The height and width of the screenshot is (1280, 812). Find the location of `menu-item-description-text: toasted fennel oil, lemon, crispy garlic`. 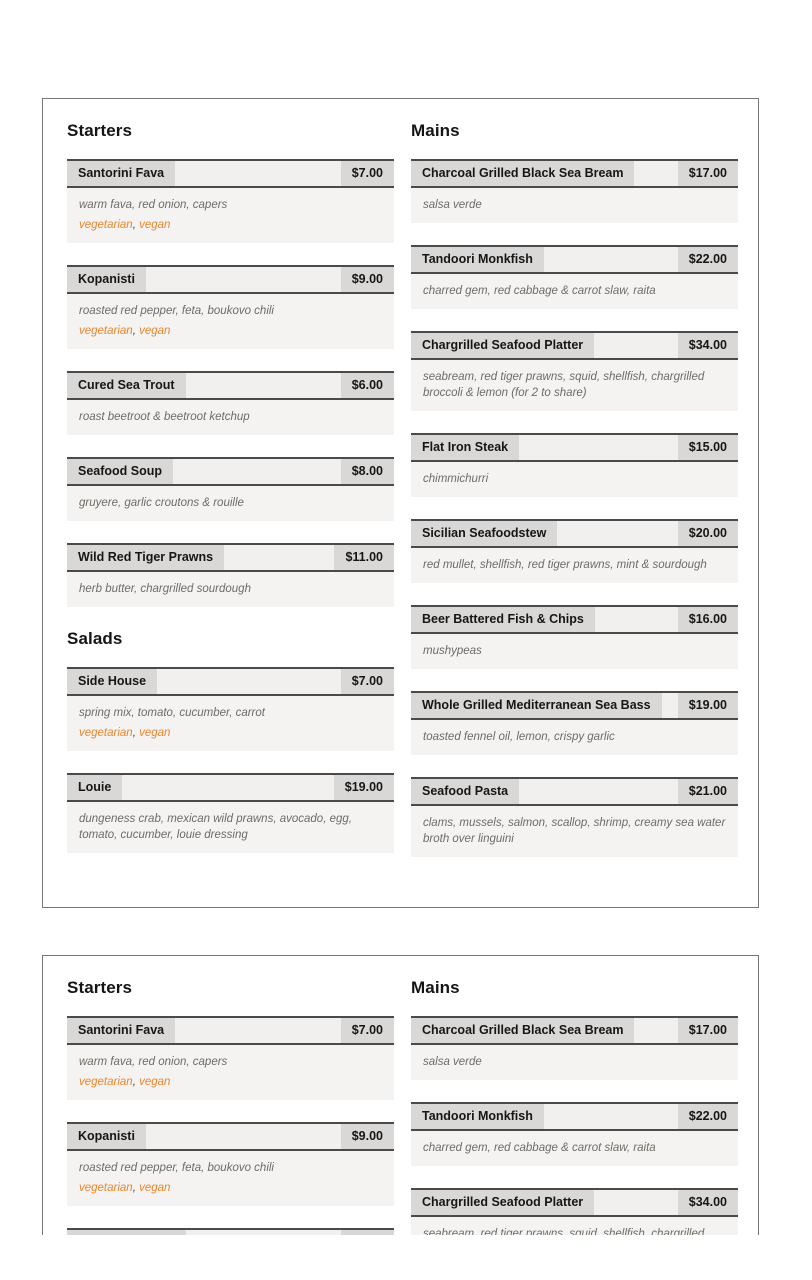

menu-item-description-text: toasted fennel oil, lemon, crispy garlic is located at coordinates (519, 737).